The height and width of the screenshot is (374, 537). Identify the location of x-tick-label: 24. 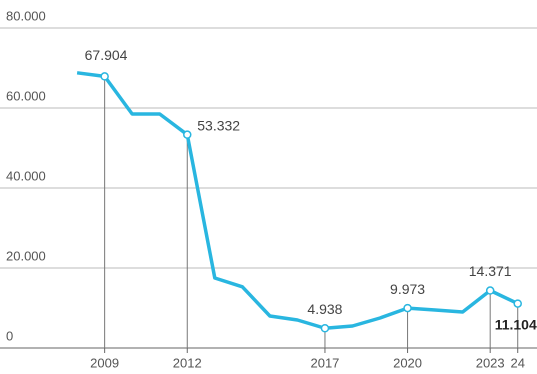
(517, 362).